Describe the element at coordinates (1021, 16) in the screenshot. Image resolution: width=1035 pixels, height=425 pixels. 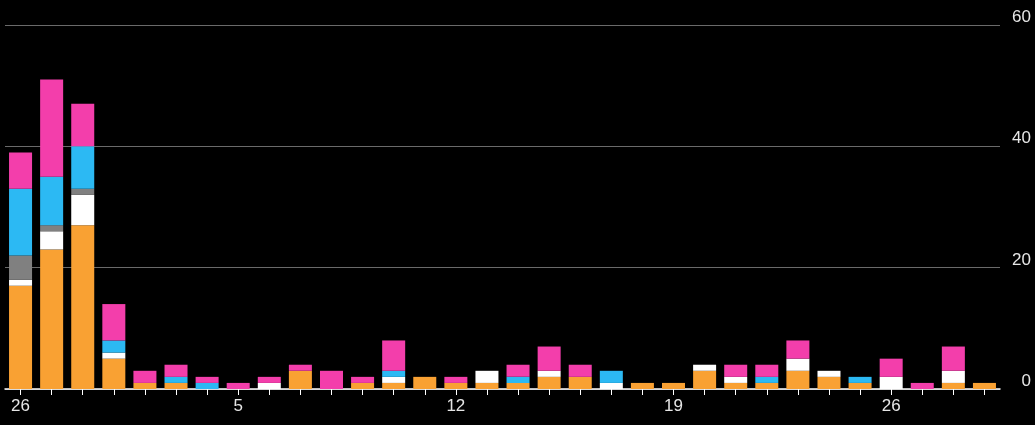
I see `y-tick-label: 60` at that location.